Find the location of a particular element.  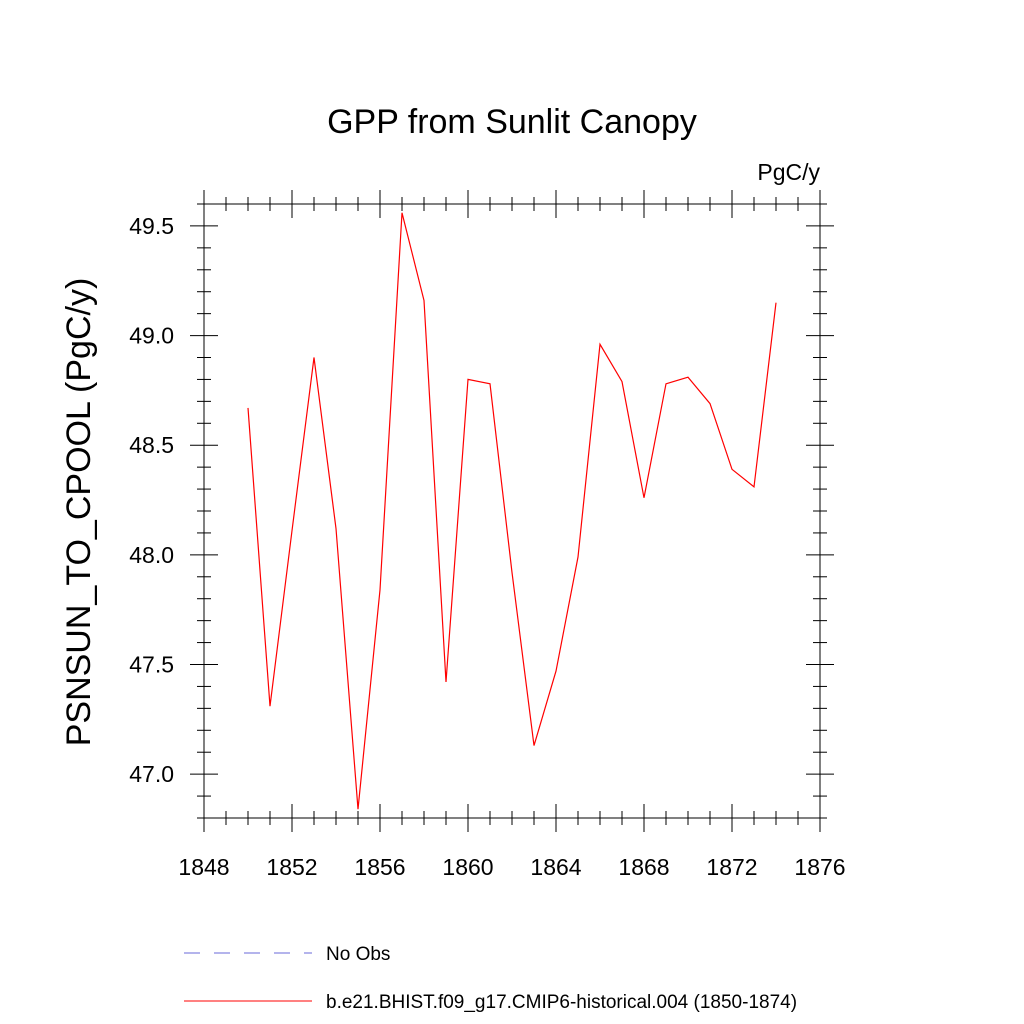

x-tick-label: 1848 is located at coordinates (203, 867).